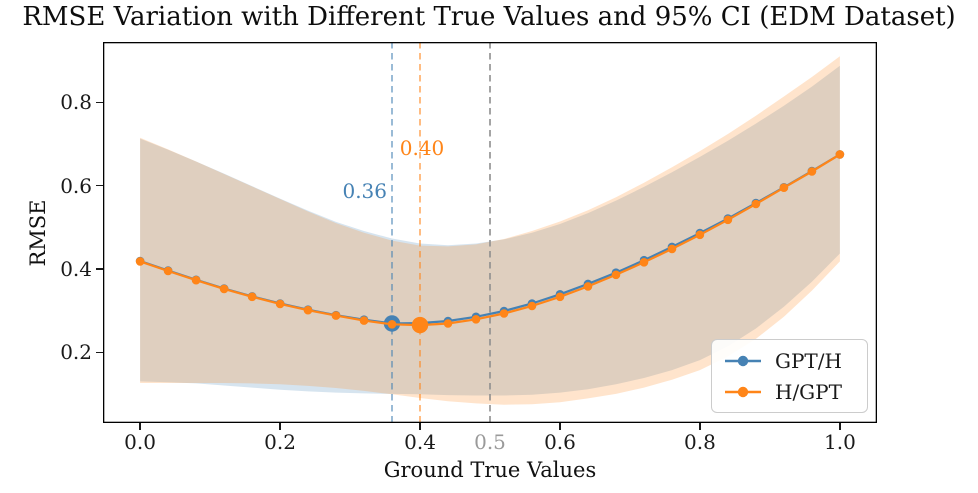 Image resolution: width=978 pixels, height=493 pixels. What do you see at coordinates (808, 391) in the screenshot?
I see `legend-label-h-gpt: H/GPT` at bounding box center [808, 391].